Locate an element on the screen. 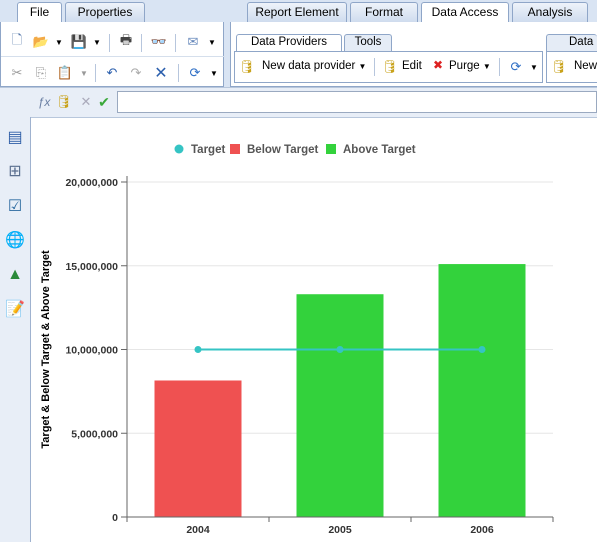  redo-icon: ↷ is located at coordinates (136, 72).